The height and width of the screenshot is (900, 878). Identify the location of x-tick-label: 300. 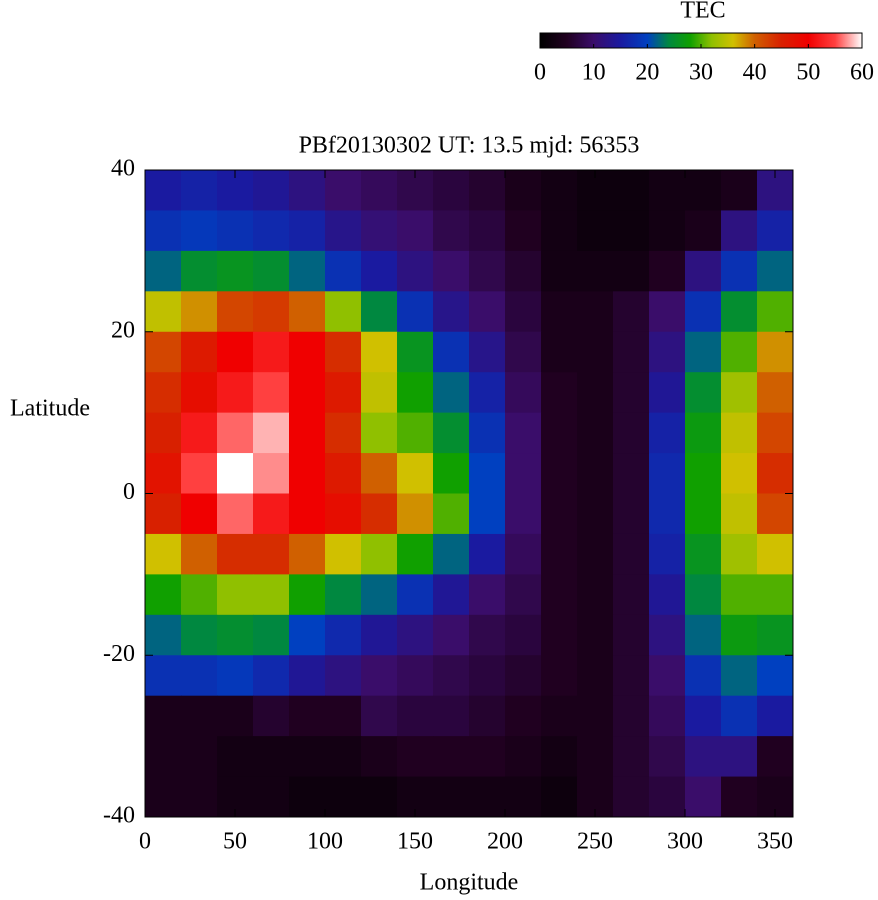
(685, 842).